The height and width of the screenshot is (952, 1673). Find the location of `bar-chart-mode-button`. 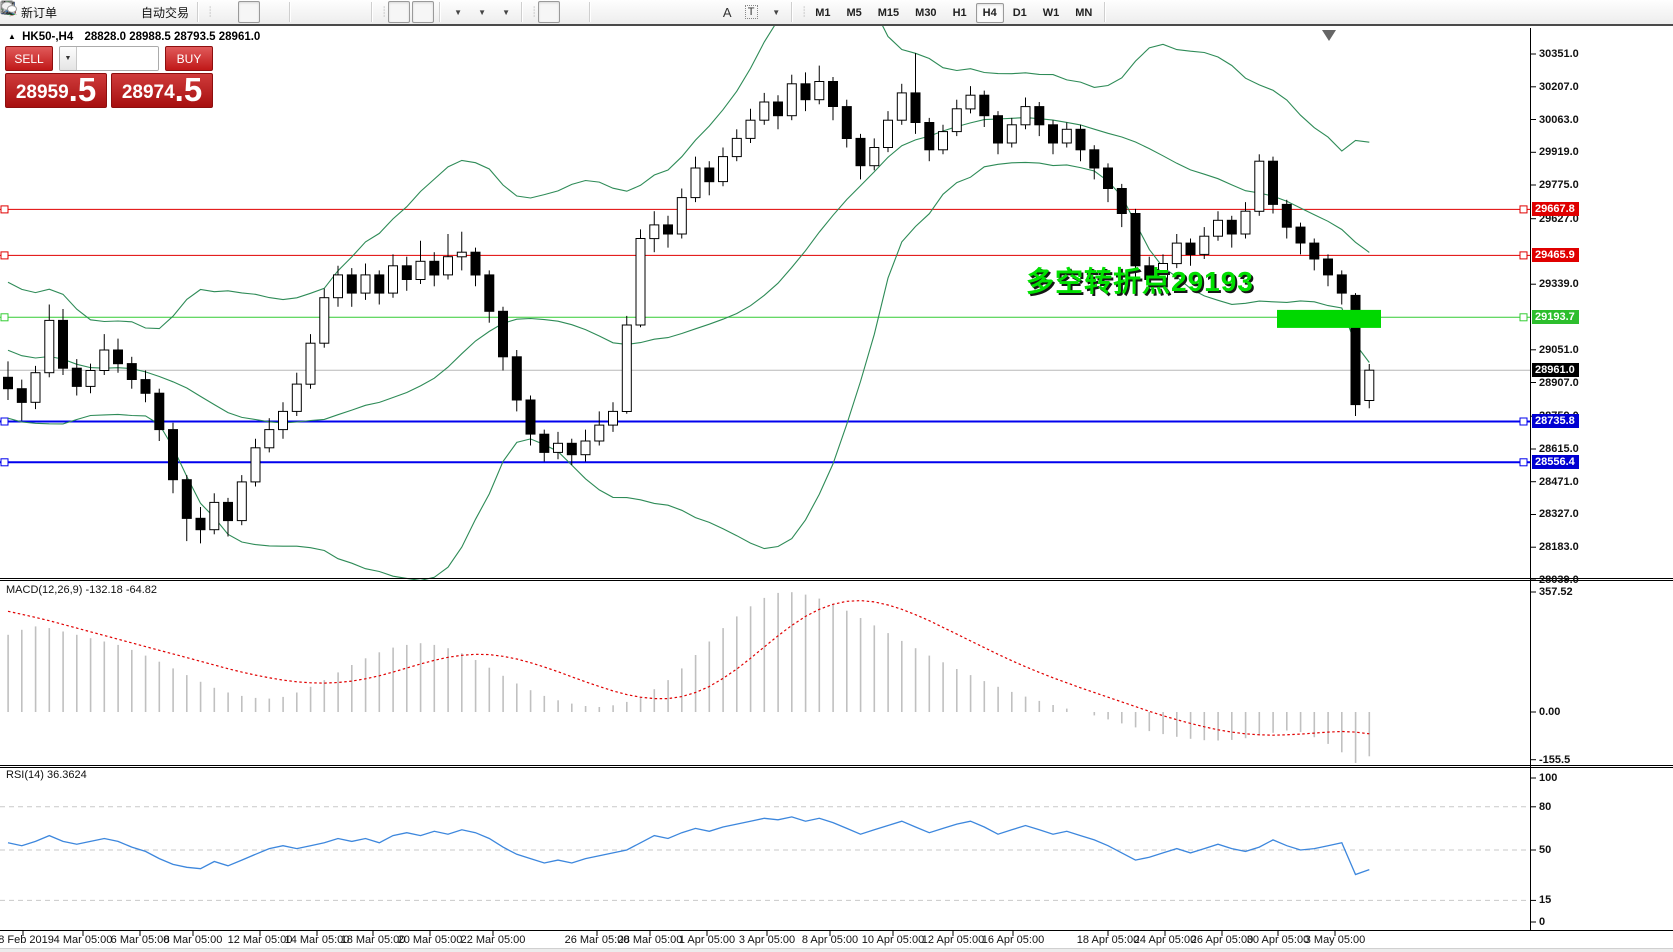

bar-chart-mode-button is located at coordinates (118, 12).